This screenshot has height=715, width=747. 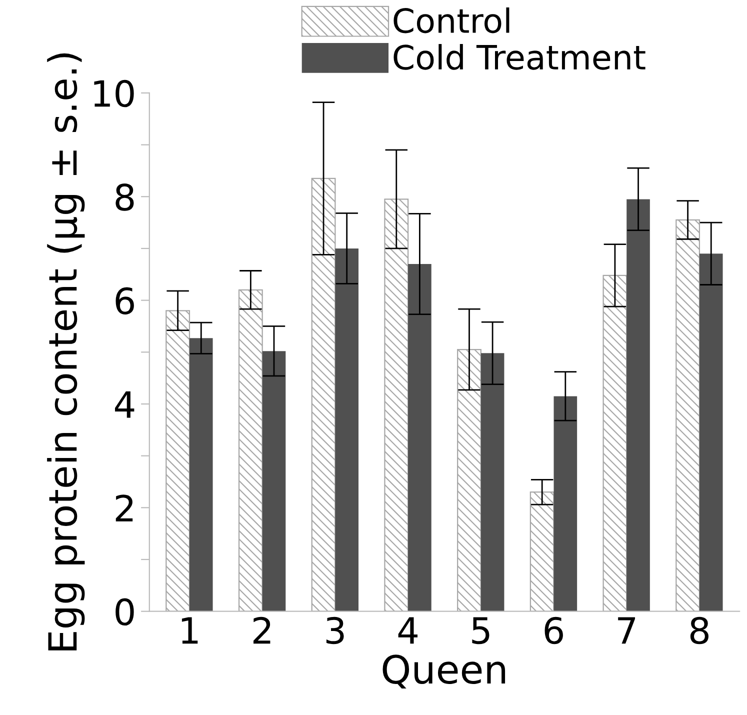 I want to click on y-tick-label: 8, so click(x=125, y=197).